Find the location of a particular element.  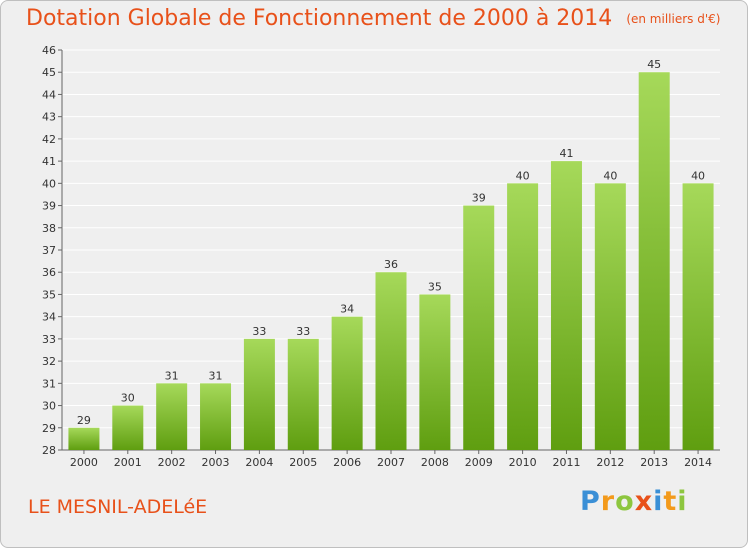

x-tick-label: 2010 is located at coordinates (523, 462).